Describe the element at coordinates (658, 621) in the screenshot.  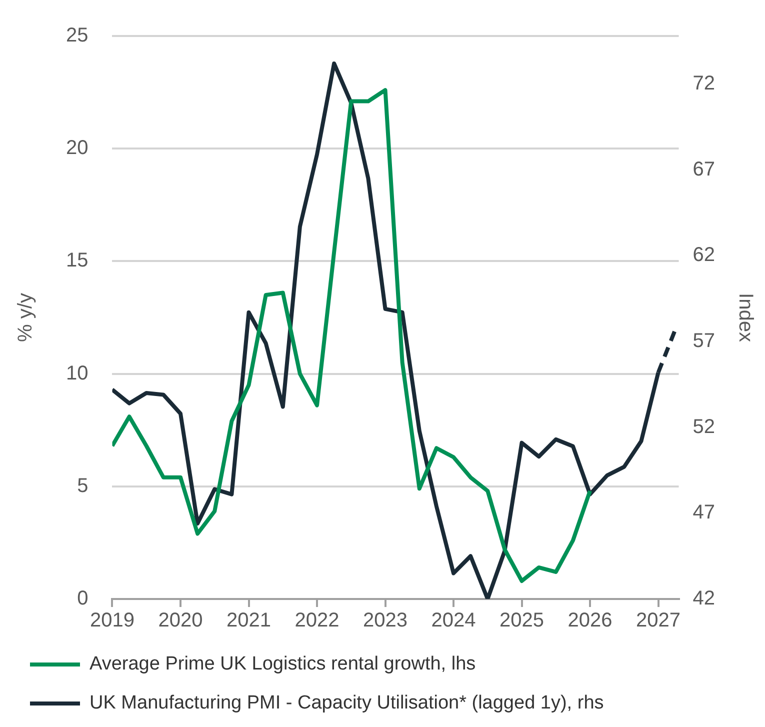
I see `x-tick-label: 2027` at that location.